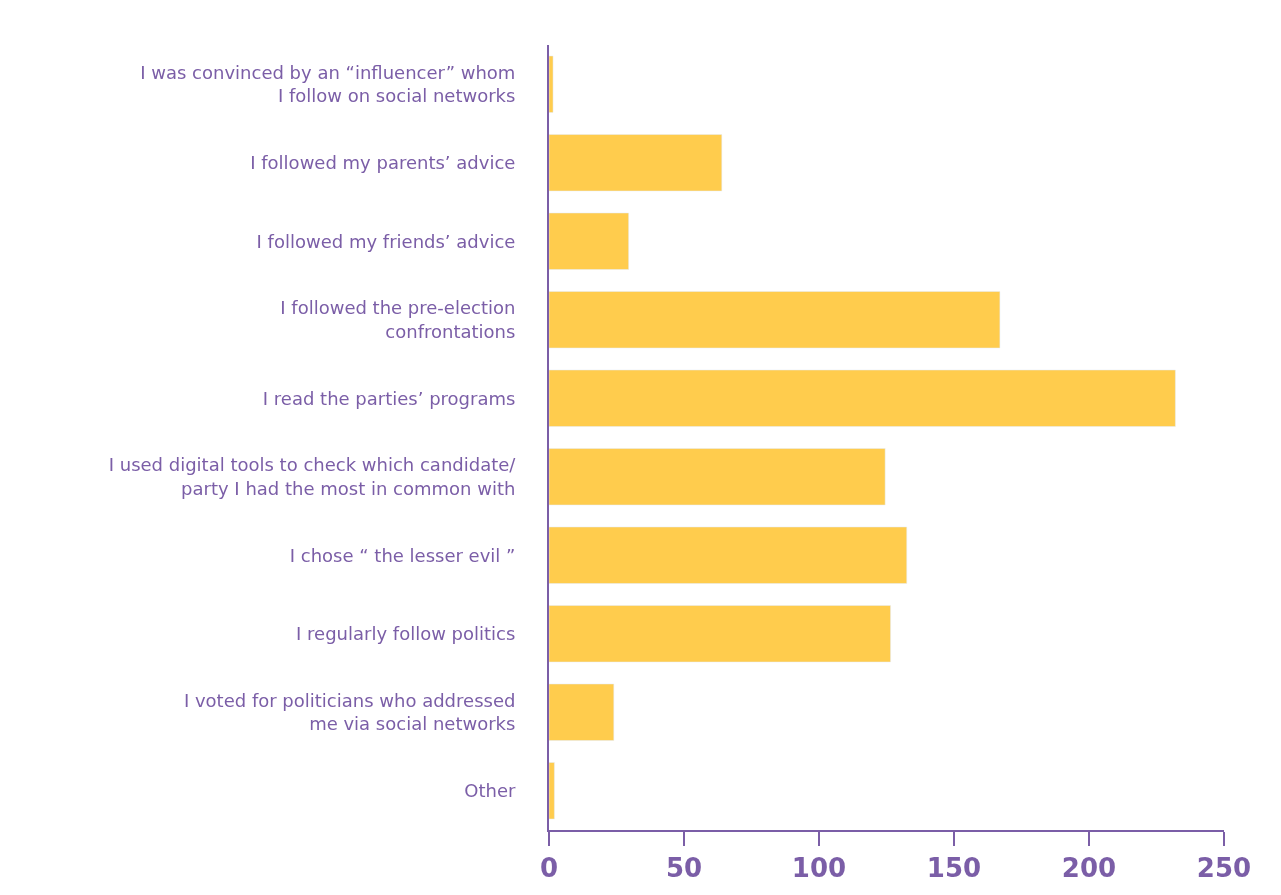 Image resolution: width=1281 pixels, height=895 pixels. I want to click on y-tick-label: I used digital tools to check which candidate/ party I had the most in common with, so click(312, 476).